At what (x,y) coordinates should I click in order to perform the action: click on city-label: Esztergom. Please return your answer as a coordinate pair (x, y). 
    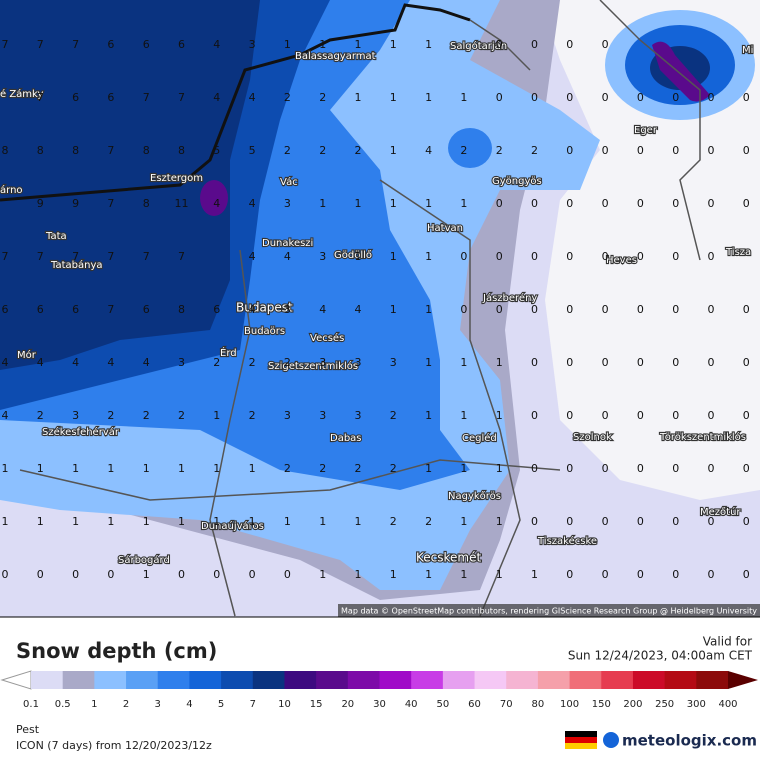
    Looking at the image, I should click on (176, 178).